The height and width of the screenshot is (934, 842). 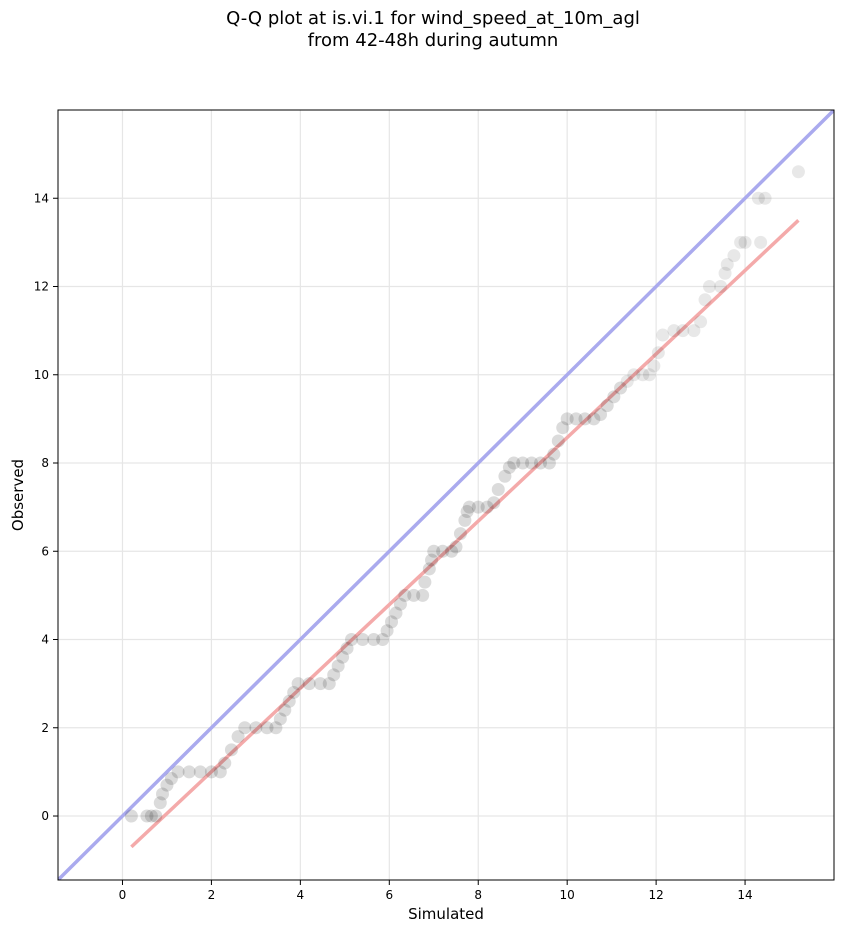 I want to click on x-axis-ticks: 0 2 4 6 8 10 12 14, so click(x=436, y=891).